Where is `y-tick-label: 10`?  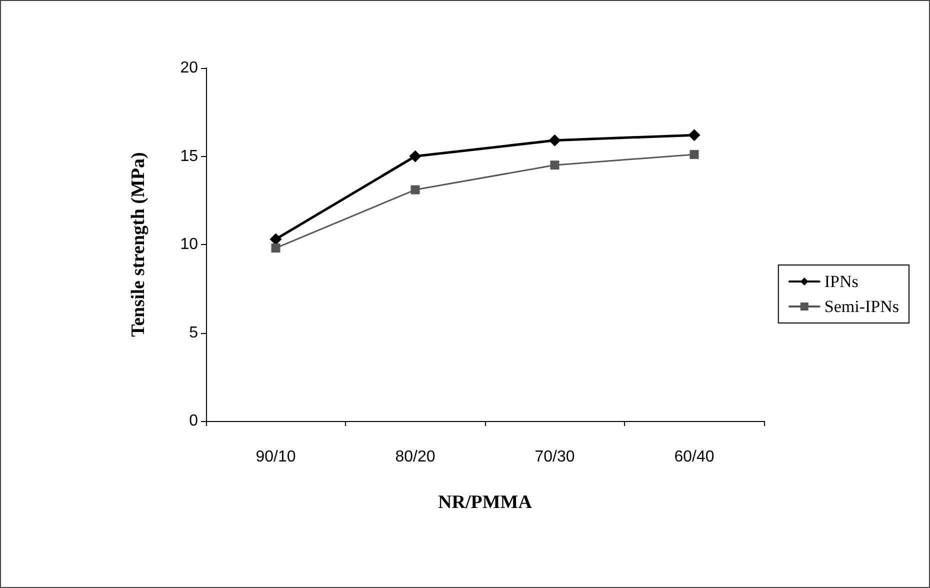
y-tick-label: 10 is located at coordinates (189, 244).